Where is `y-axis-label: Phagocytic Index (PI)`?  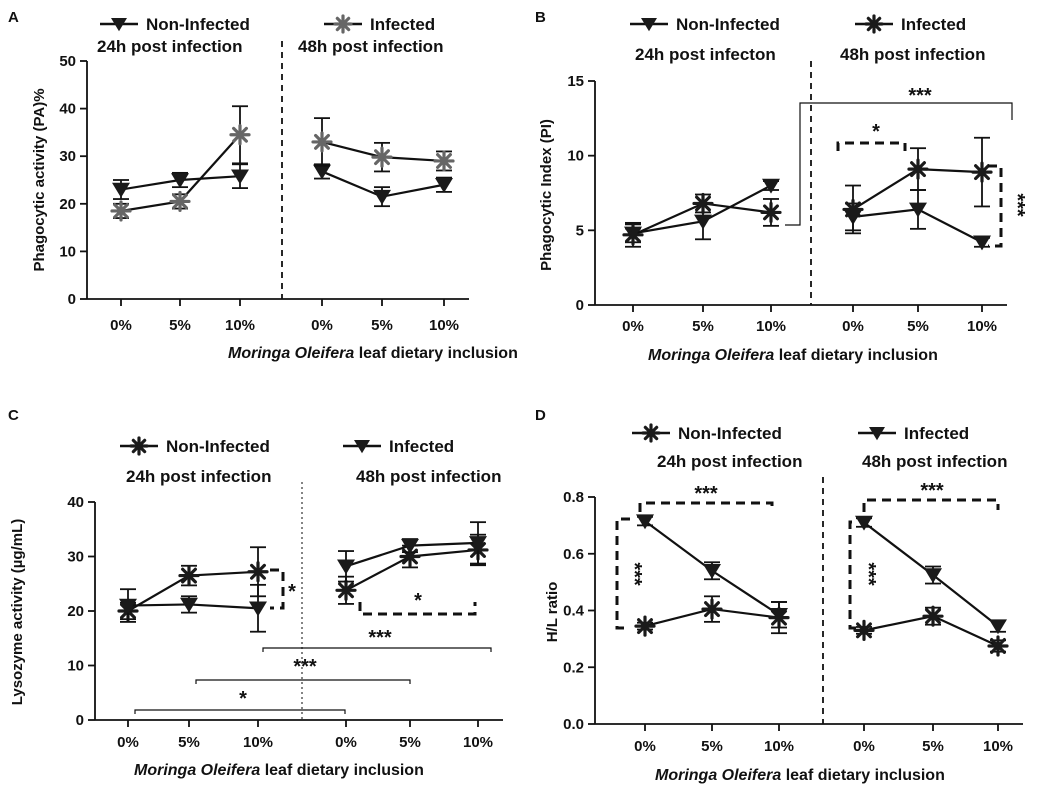 y-axis-label: Phagocytic Index (PI) is located at coordinates (546, 195).